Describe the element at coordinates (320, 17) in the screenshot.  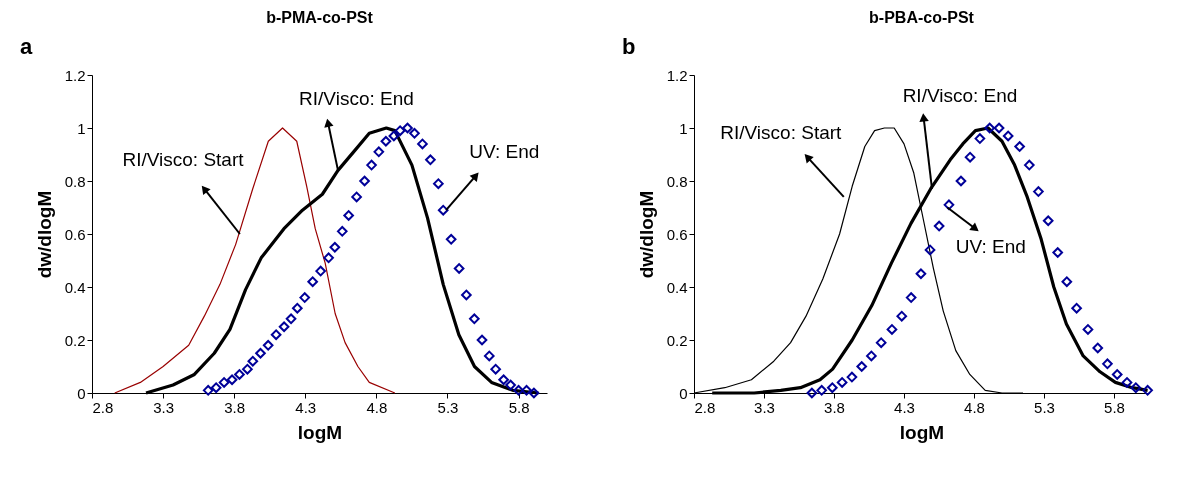
I see `chart-title: b-PMA-co-PSt` at that location.